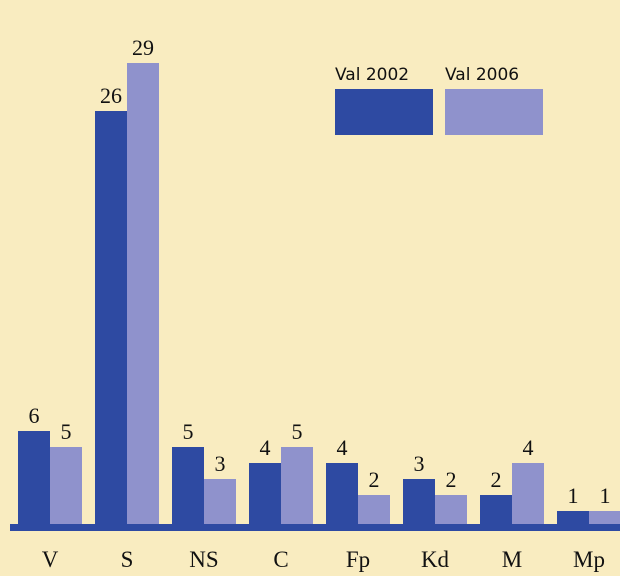  I want to click on value-label: 6, so click(34, 415).